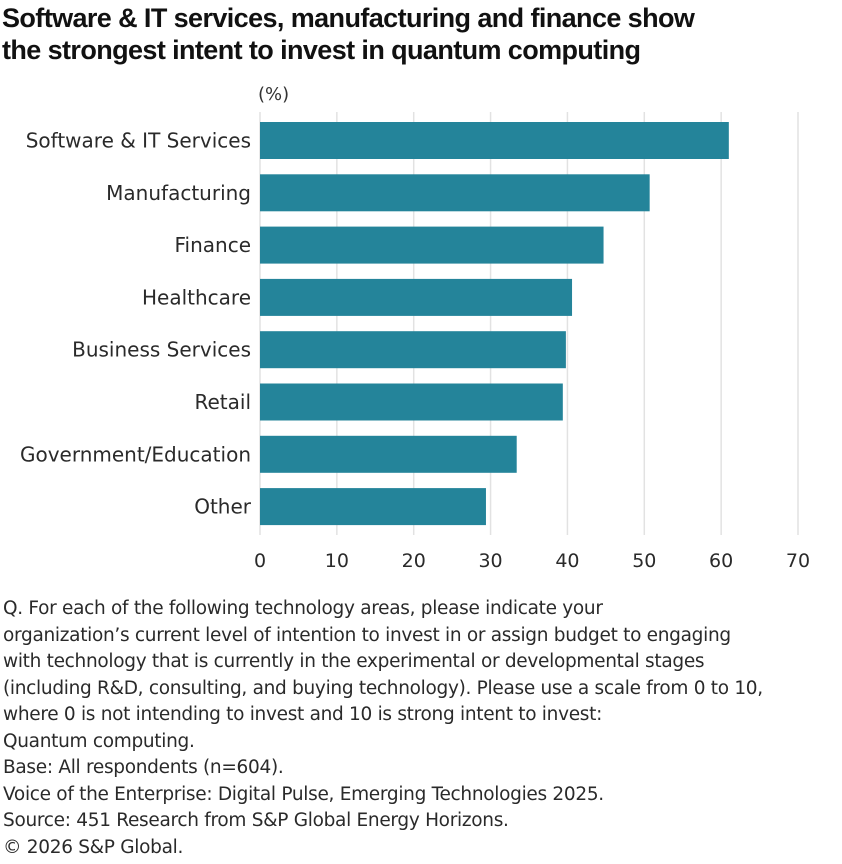 Image resolution: width=842 pixels, height=864 pixels. What do you see at coordinates (274, 94) in the screenshot?
I see `unit-label: (%)` at bounding box center [274, 94].